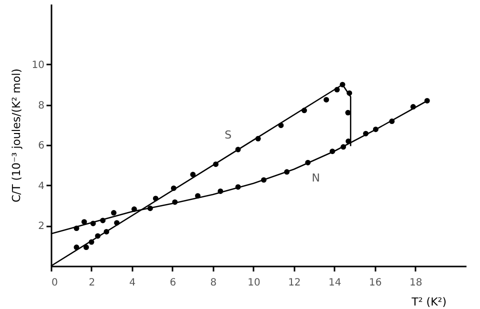 The width and height of the screenshot is (480, 309). I want to click on x-tick-label: 0, so click(55, 283).